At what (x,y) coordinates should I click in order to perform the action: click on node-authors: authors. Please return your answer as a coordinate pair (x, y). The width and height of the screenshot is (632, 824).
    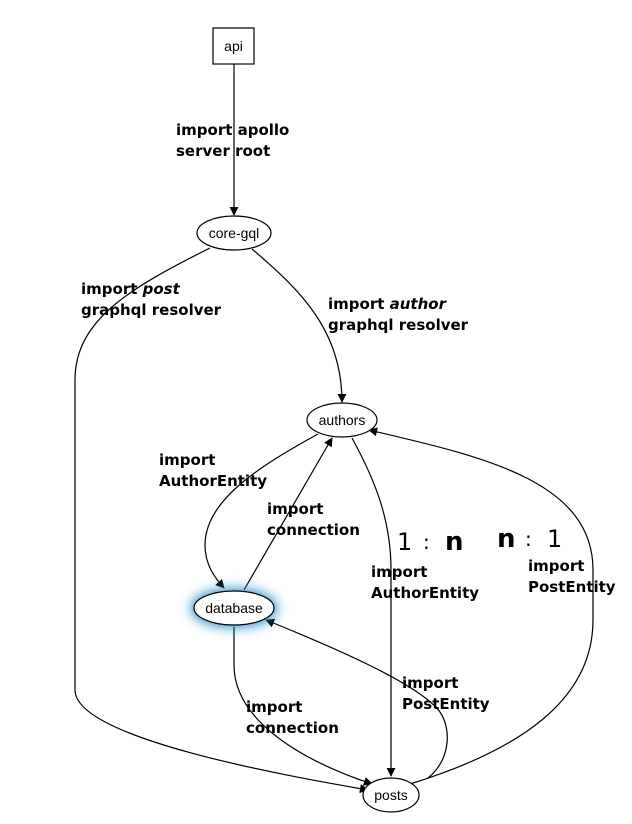
    Looking at the image, I should click on (342, 420).